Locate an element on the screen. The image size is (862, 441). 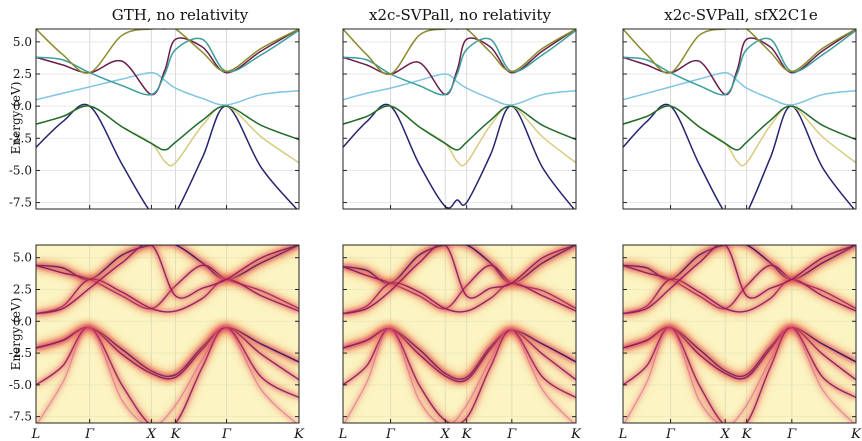
panel-title-x2c-sfx2c1e: x2c-SVPall, sfX2C1e is located at coordinates (741, 15).